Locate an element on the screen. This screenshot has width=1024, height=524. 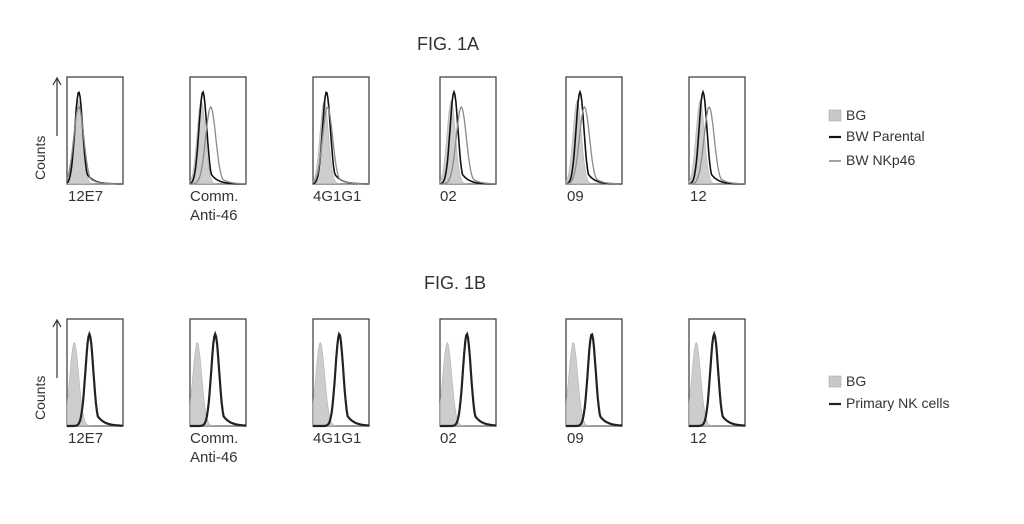
fig-1a-panel-2-bw-nkp46-histogram is located at coordinates (218, 145).